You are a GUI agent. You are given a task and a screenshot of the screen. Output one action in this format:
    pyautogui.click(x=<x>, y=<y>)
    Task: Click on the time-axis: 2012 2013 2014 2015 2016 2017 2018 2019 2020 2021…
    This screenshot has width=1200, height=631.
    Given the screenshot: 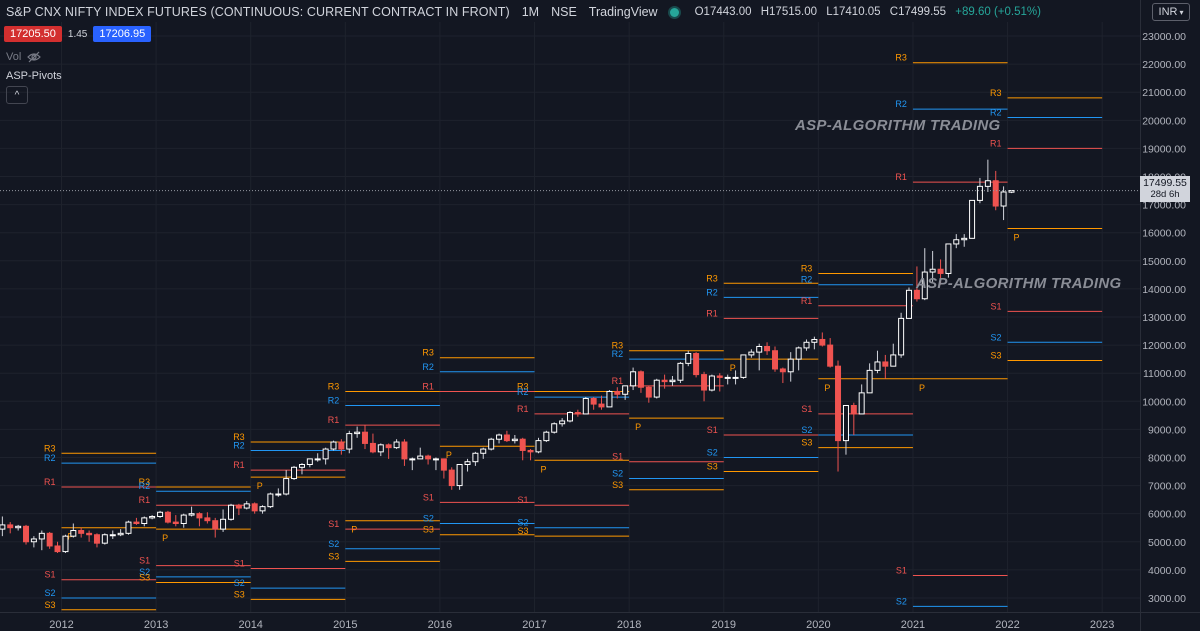 What is the action you would take?
    pyautogui.click(x=600, y=621)
    